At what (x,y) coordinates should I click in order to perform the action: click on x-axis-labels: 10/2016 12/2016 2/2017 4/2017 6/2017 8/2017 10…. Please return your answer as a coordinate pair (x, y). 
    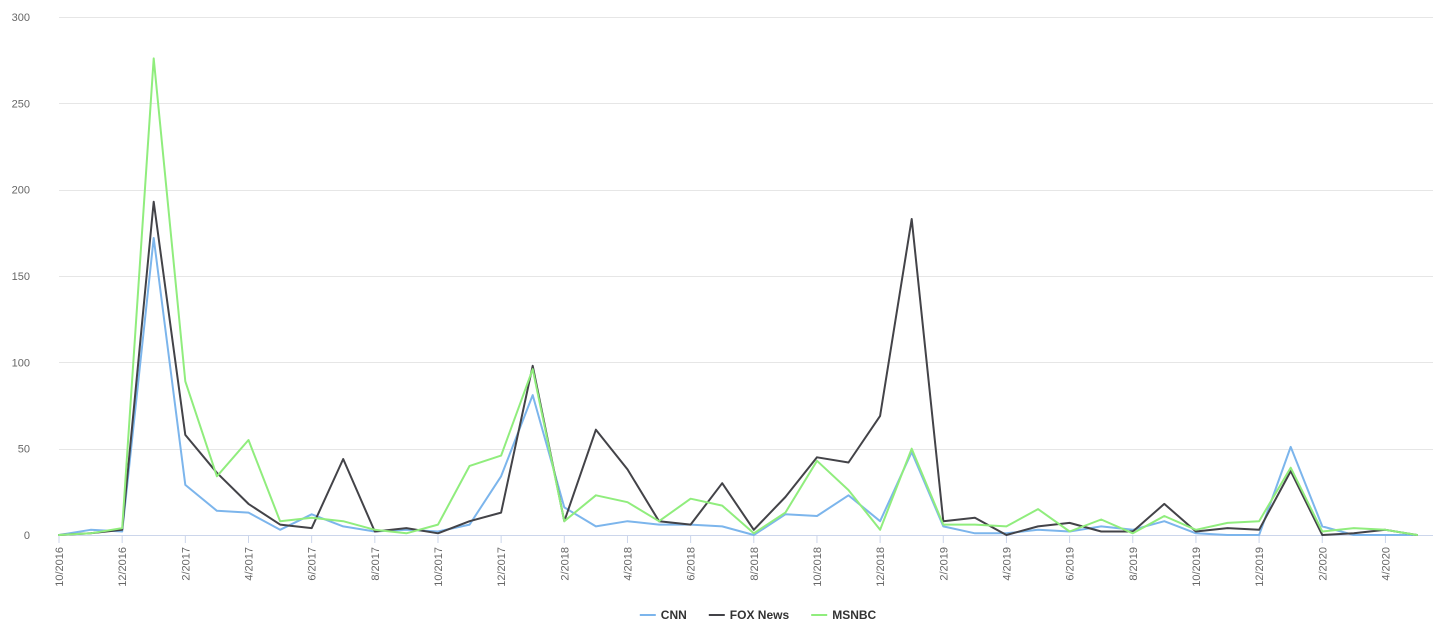
    Looking at the image, I should click on (723, 567).